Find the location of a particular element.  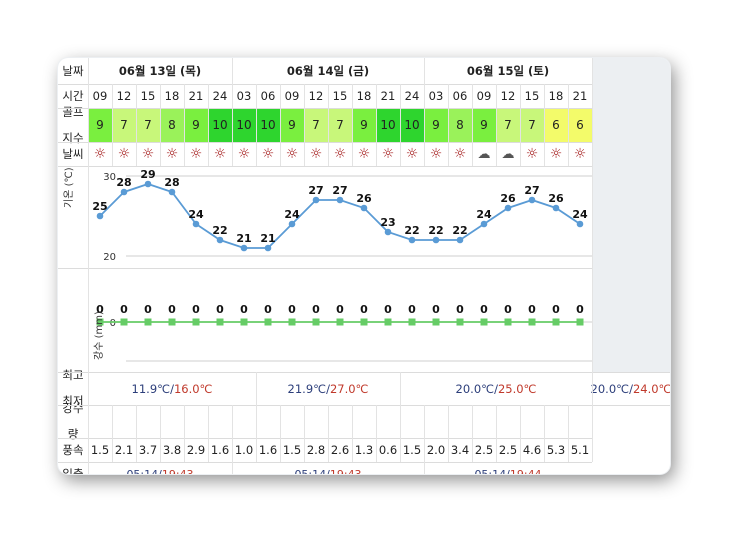

wind-cell: 2.6 is located at coordinates (340, 450).